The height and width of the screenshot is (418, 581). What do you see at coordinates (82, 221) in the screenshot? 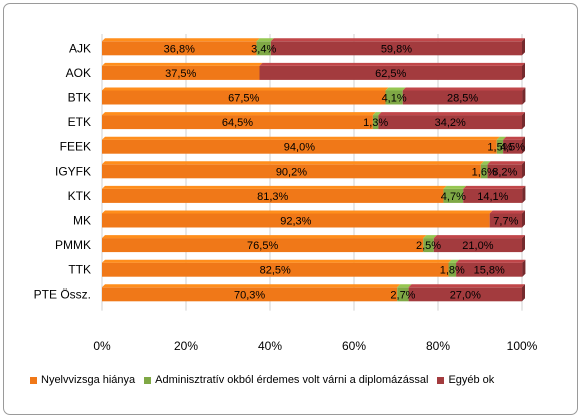
I see `category-label: MK` at bounding box center [82, 221].